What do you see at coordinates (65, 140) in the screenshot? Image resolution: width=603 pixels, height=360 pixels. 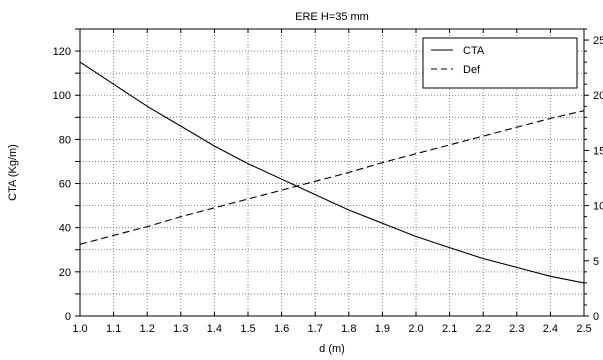 I see `y-tick-label: 80` at bounding box center [65, 140].